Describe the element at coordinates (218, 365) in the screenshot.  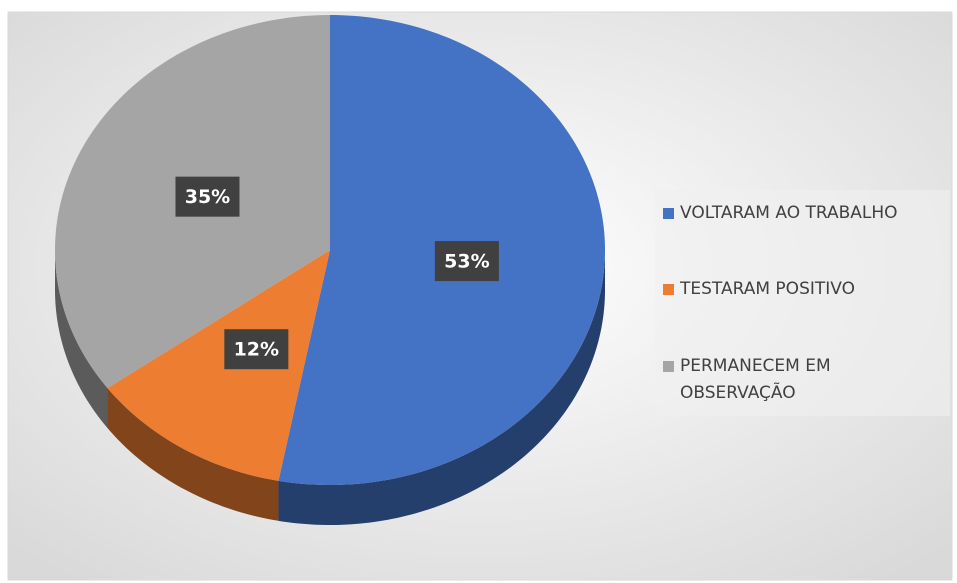
I see `slice` at that location.